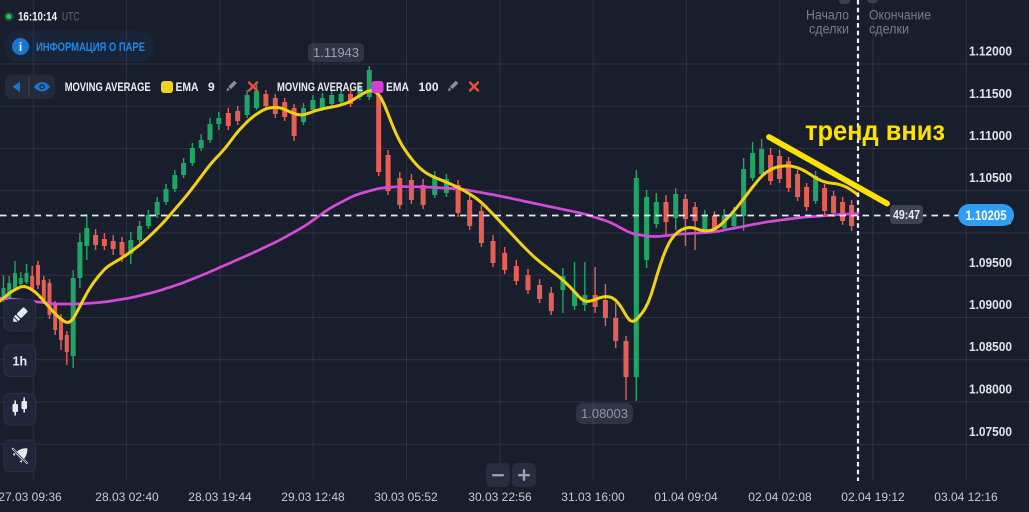 This screenshot has height=512, width=1029. What do you see at coordinates (986, 215) in the screenshot?
I see `svg-text: 1.10205` at bounding box center [986, 215].